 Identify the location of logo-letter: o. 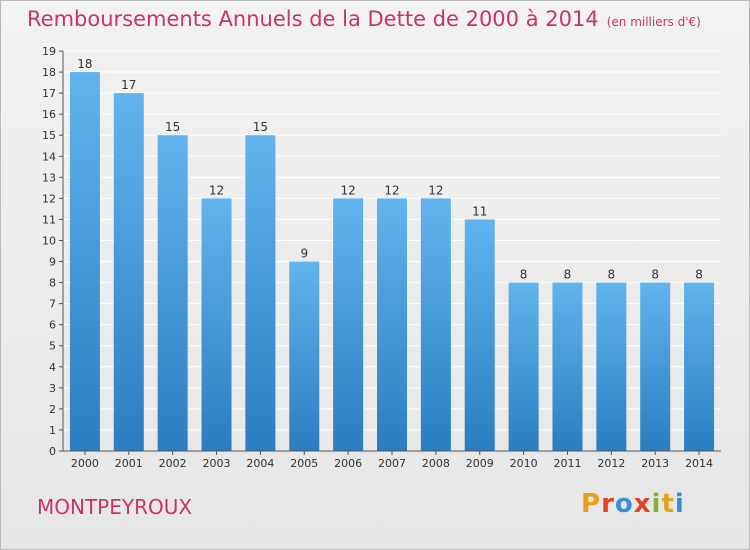
(624, 504).